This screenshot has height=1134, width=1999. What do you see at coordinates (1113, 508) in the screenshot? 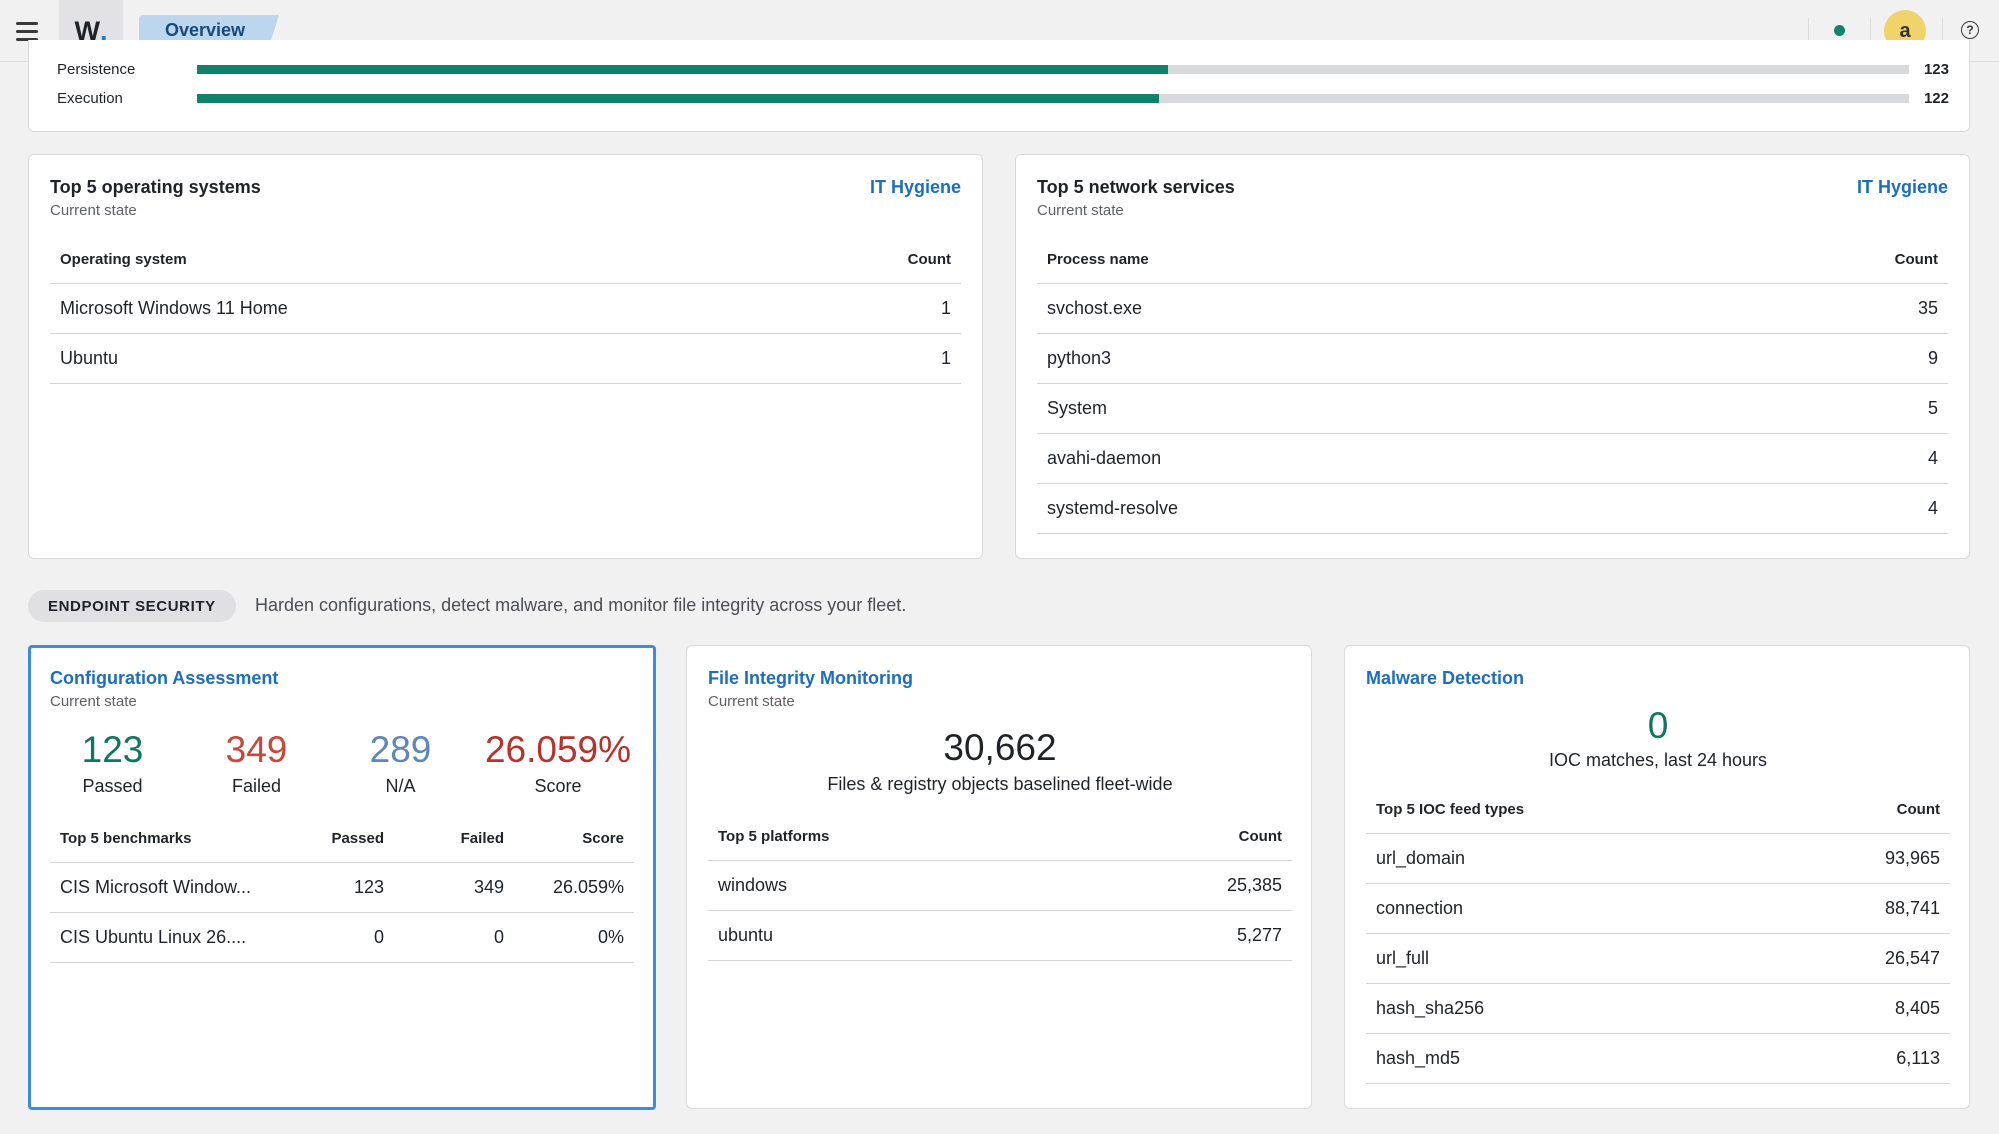
I see `process-name: systemd-resolve` at bounding box center [1113, 508].